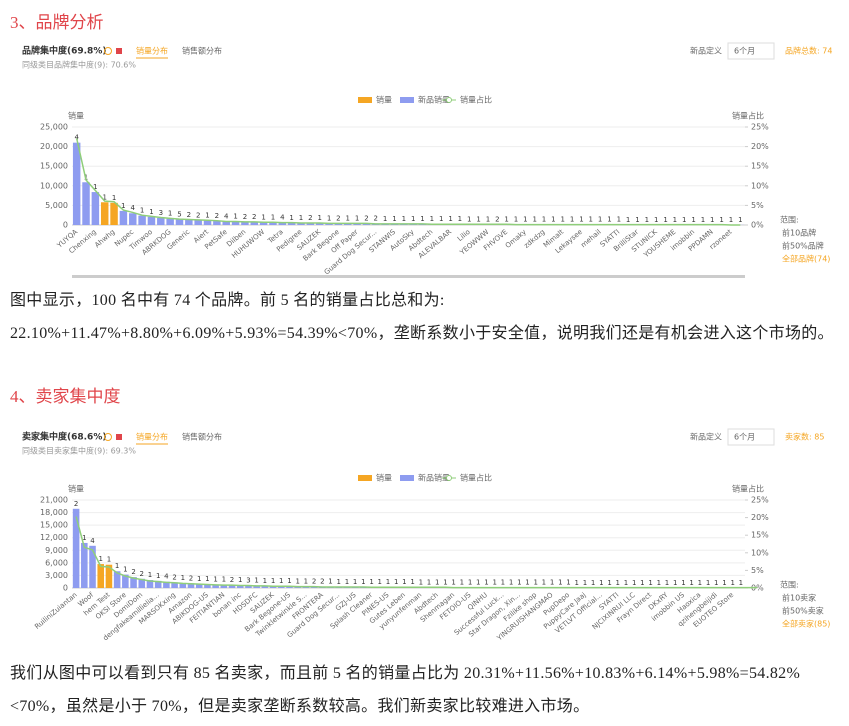 Image resolution: width=849 pixels, height=726 pixels. I want to click on x-tick-label: Ahwhg, so click(104, 238).